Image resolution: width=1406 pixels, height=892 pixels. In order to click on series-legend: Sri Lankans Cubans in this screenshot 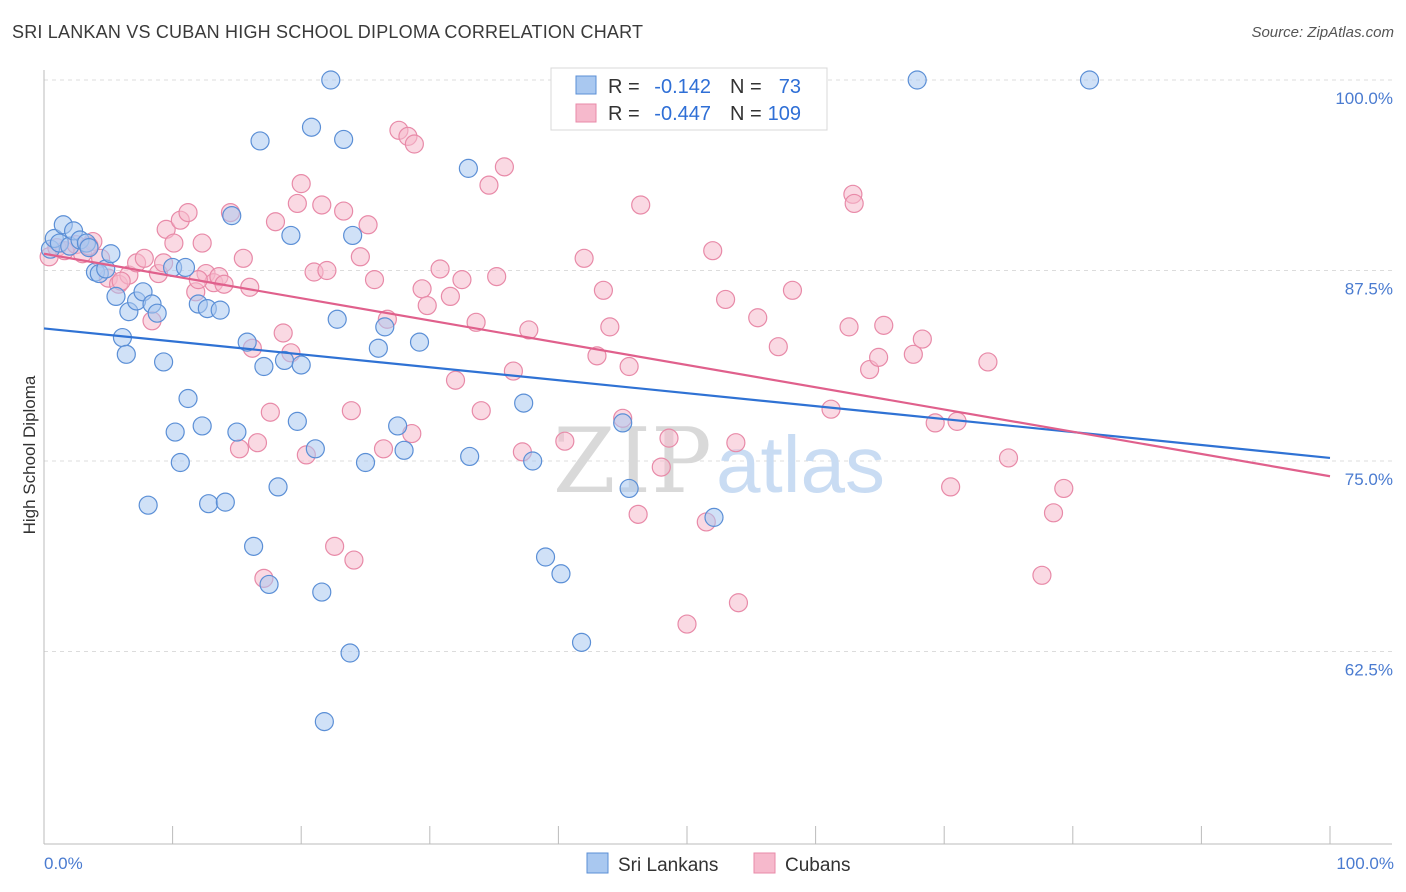, I will do `click(718, 864)`.